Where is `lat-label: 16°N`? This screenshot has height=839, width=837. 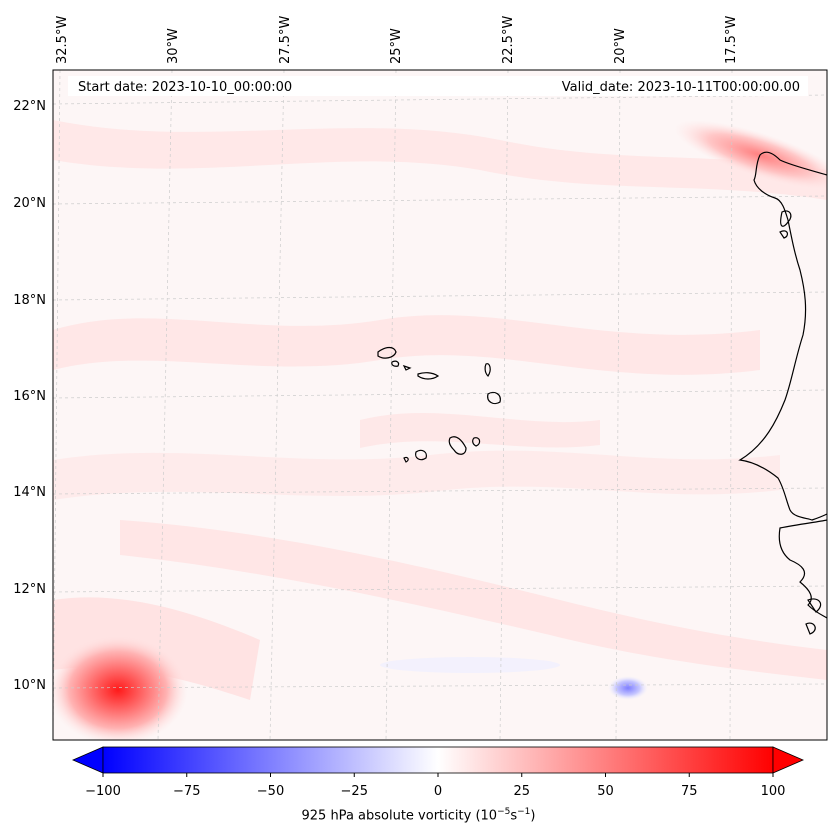 lat-label: 16°N is located at coordinates (29, 396).